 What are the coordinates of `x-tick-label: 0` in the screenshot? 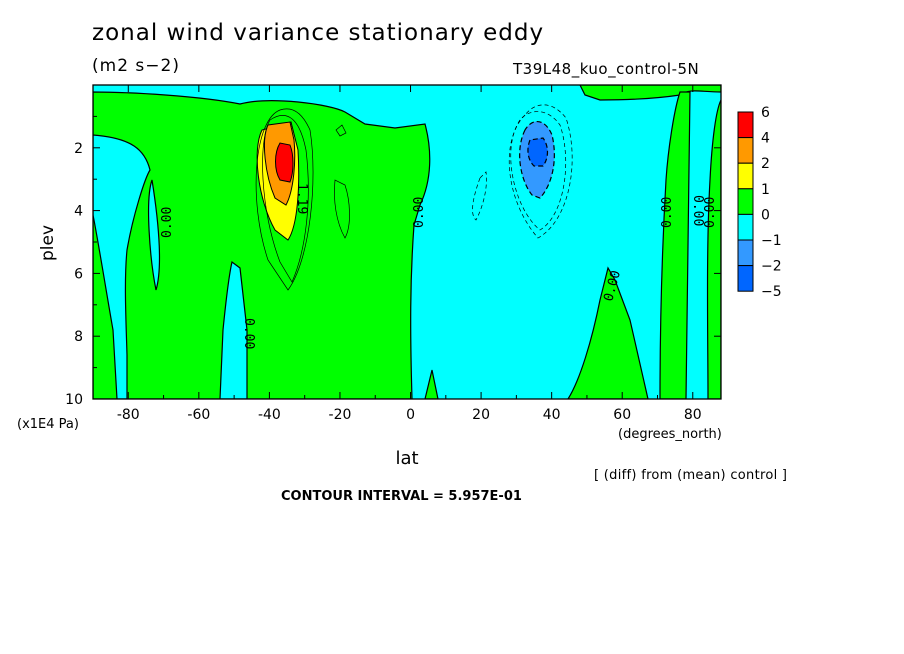 It's located at (410, 415).